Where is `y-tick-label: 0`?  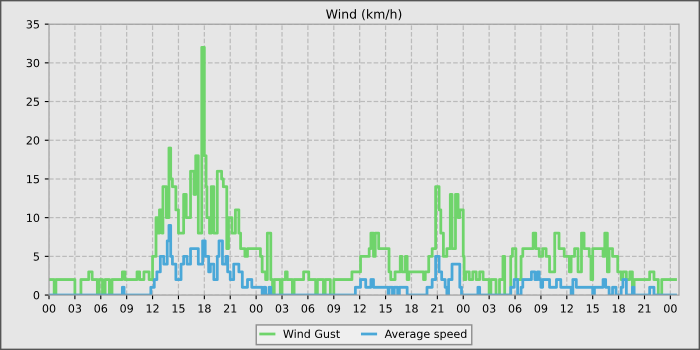 y-tick-label: 0 is located at coordinates (37, 295).